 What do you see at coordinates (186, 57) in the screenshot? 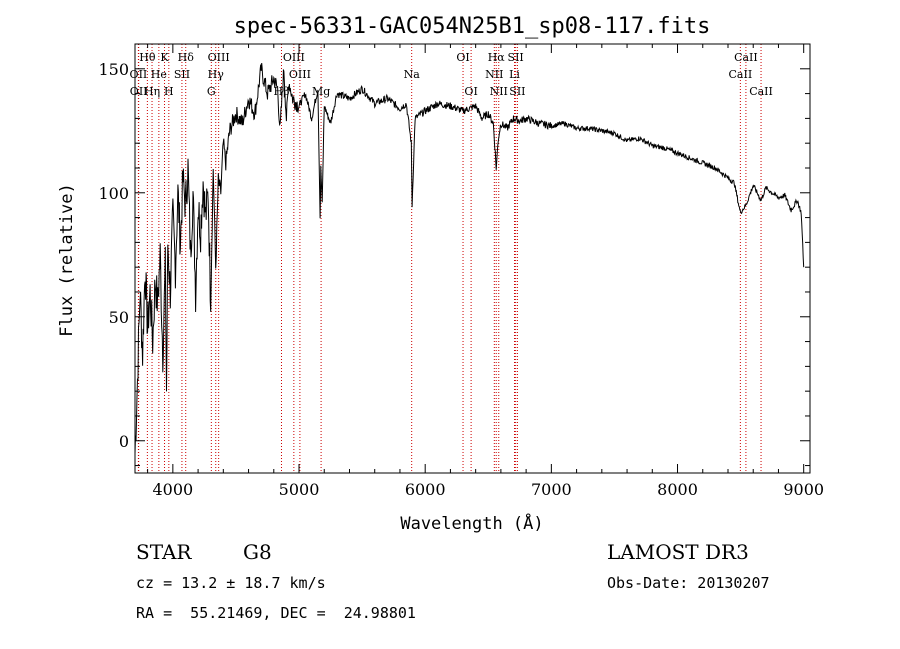
I see `line-label-2: Hδ` at bounding box center [186, 57].